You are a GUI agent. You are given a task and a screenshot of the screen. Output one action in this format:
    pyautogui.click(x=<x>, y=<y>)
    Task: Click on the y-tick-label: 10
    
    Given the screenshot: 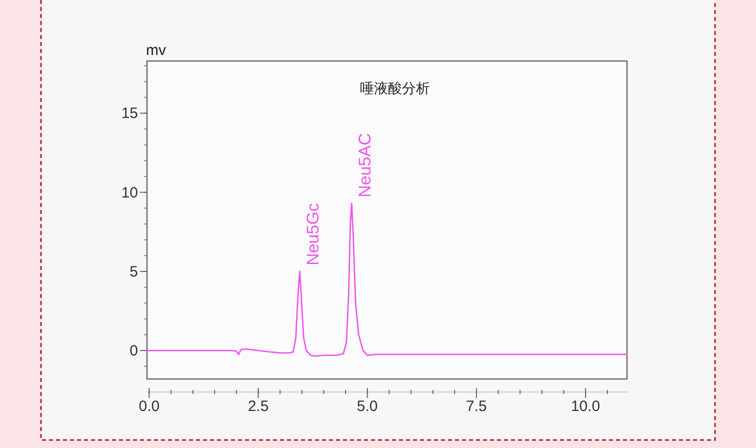 What is the action you would take?
    pyautogui.click(x=129, y=193)
    